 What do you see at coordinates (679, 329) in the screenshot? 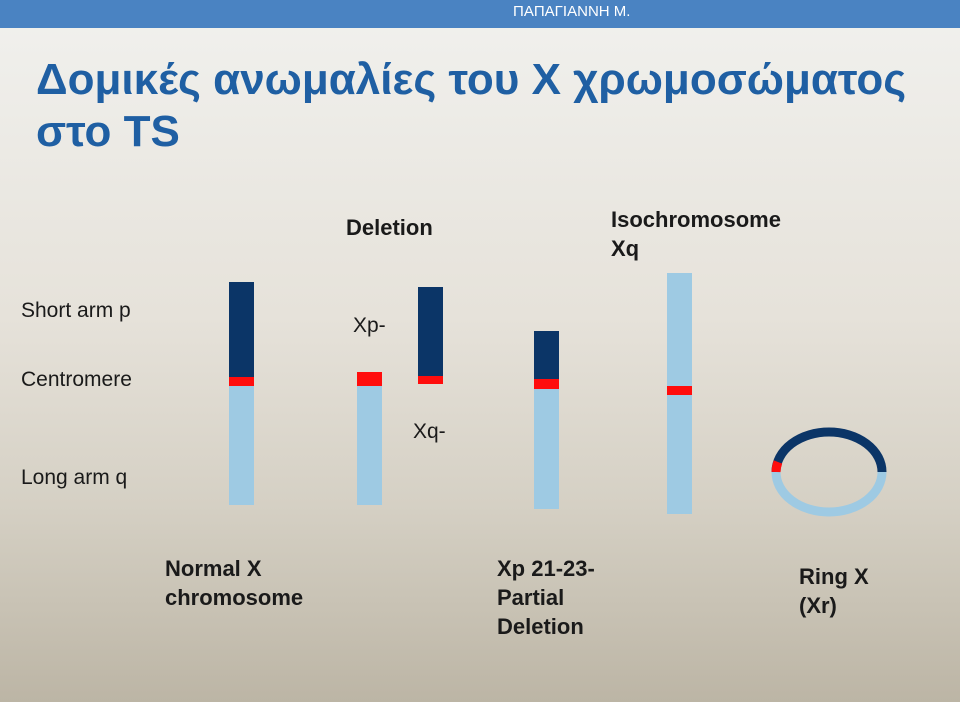
I see `long-arm-segment-upper` at bounding box center [679, 329].